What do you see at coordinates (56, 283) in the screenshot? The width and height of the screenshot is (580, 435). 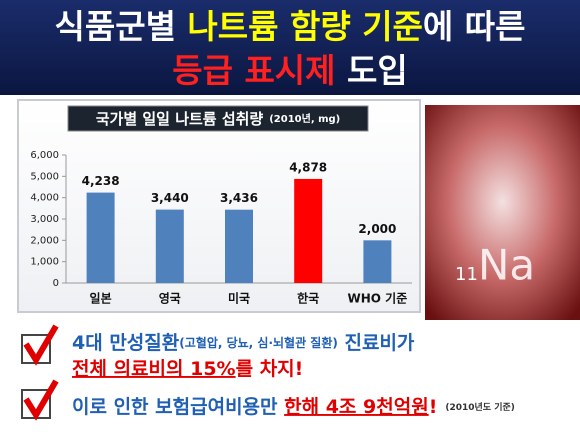 I see `y-tick-label: 0` at bounding box center [56, 283].